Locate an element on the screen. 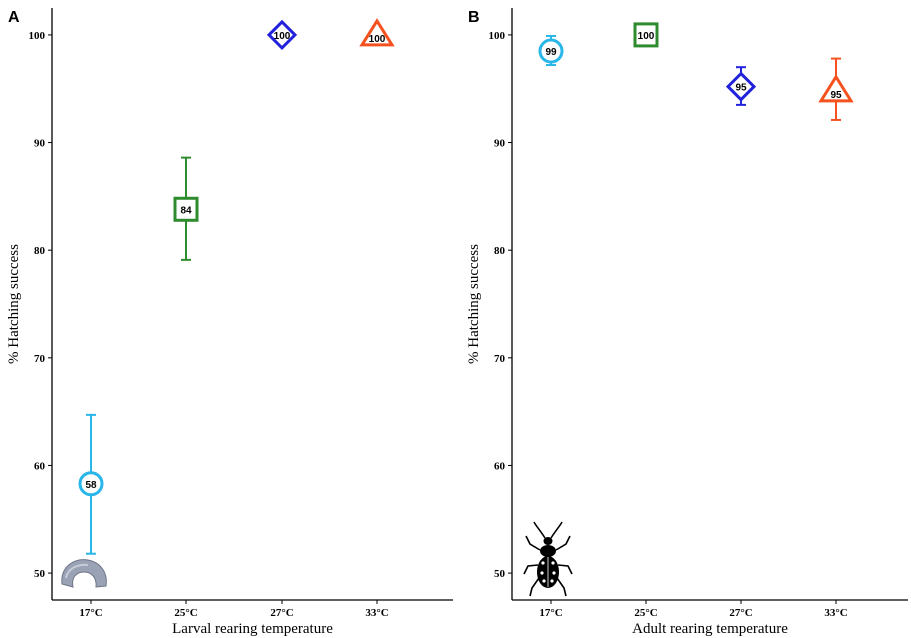  data-point: 84 is located at coordinates (186, 208).